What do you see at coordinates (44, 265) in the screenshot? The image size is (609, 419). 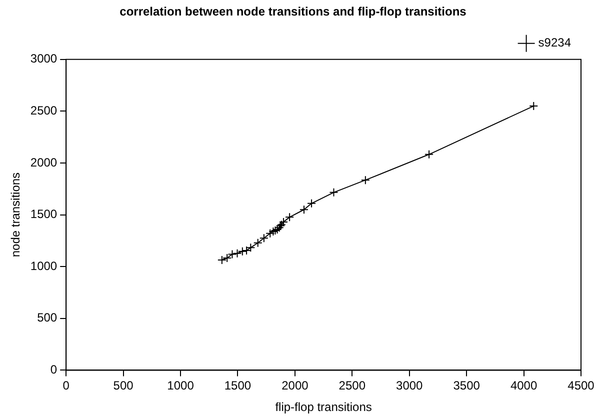 I see `y-tick-label: 1000` at bounding box center [44, 265].